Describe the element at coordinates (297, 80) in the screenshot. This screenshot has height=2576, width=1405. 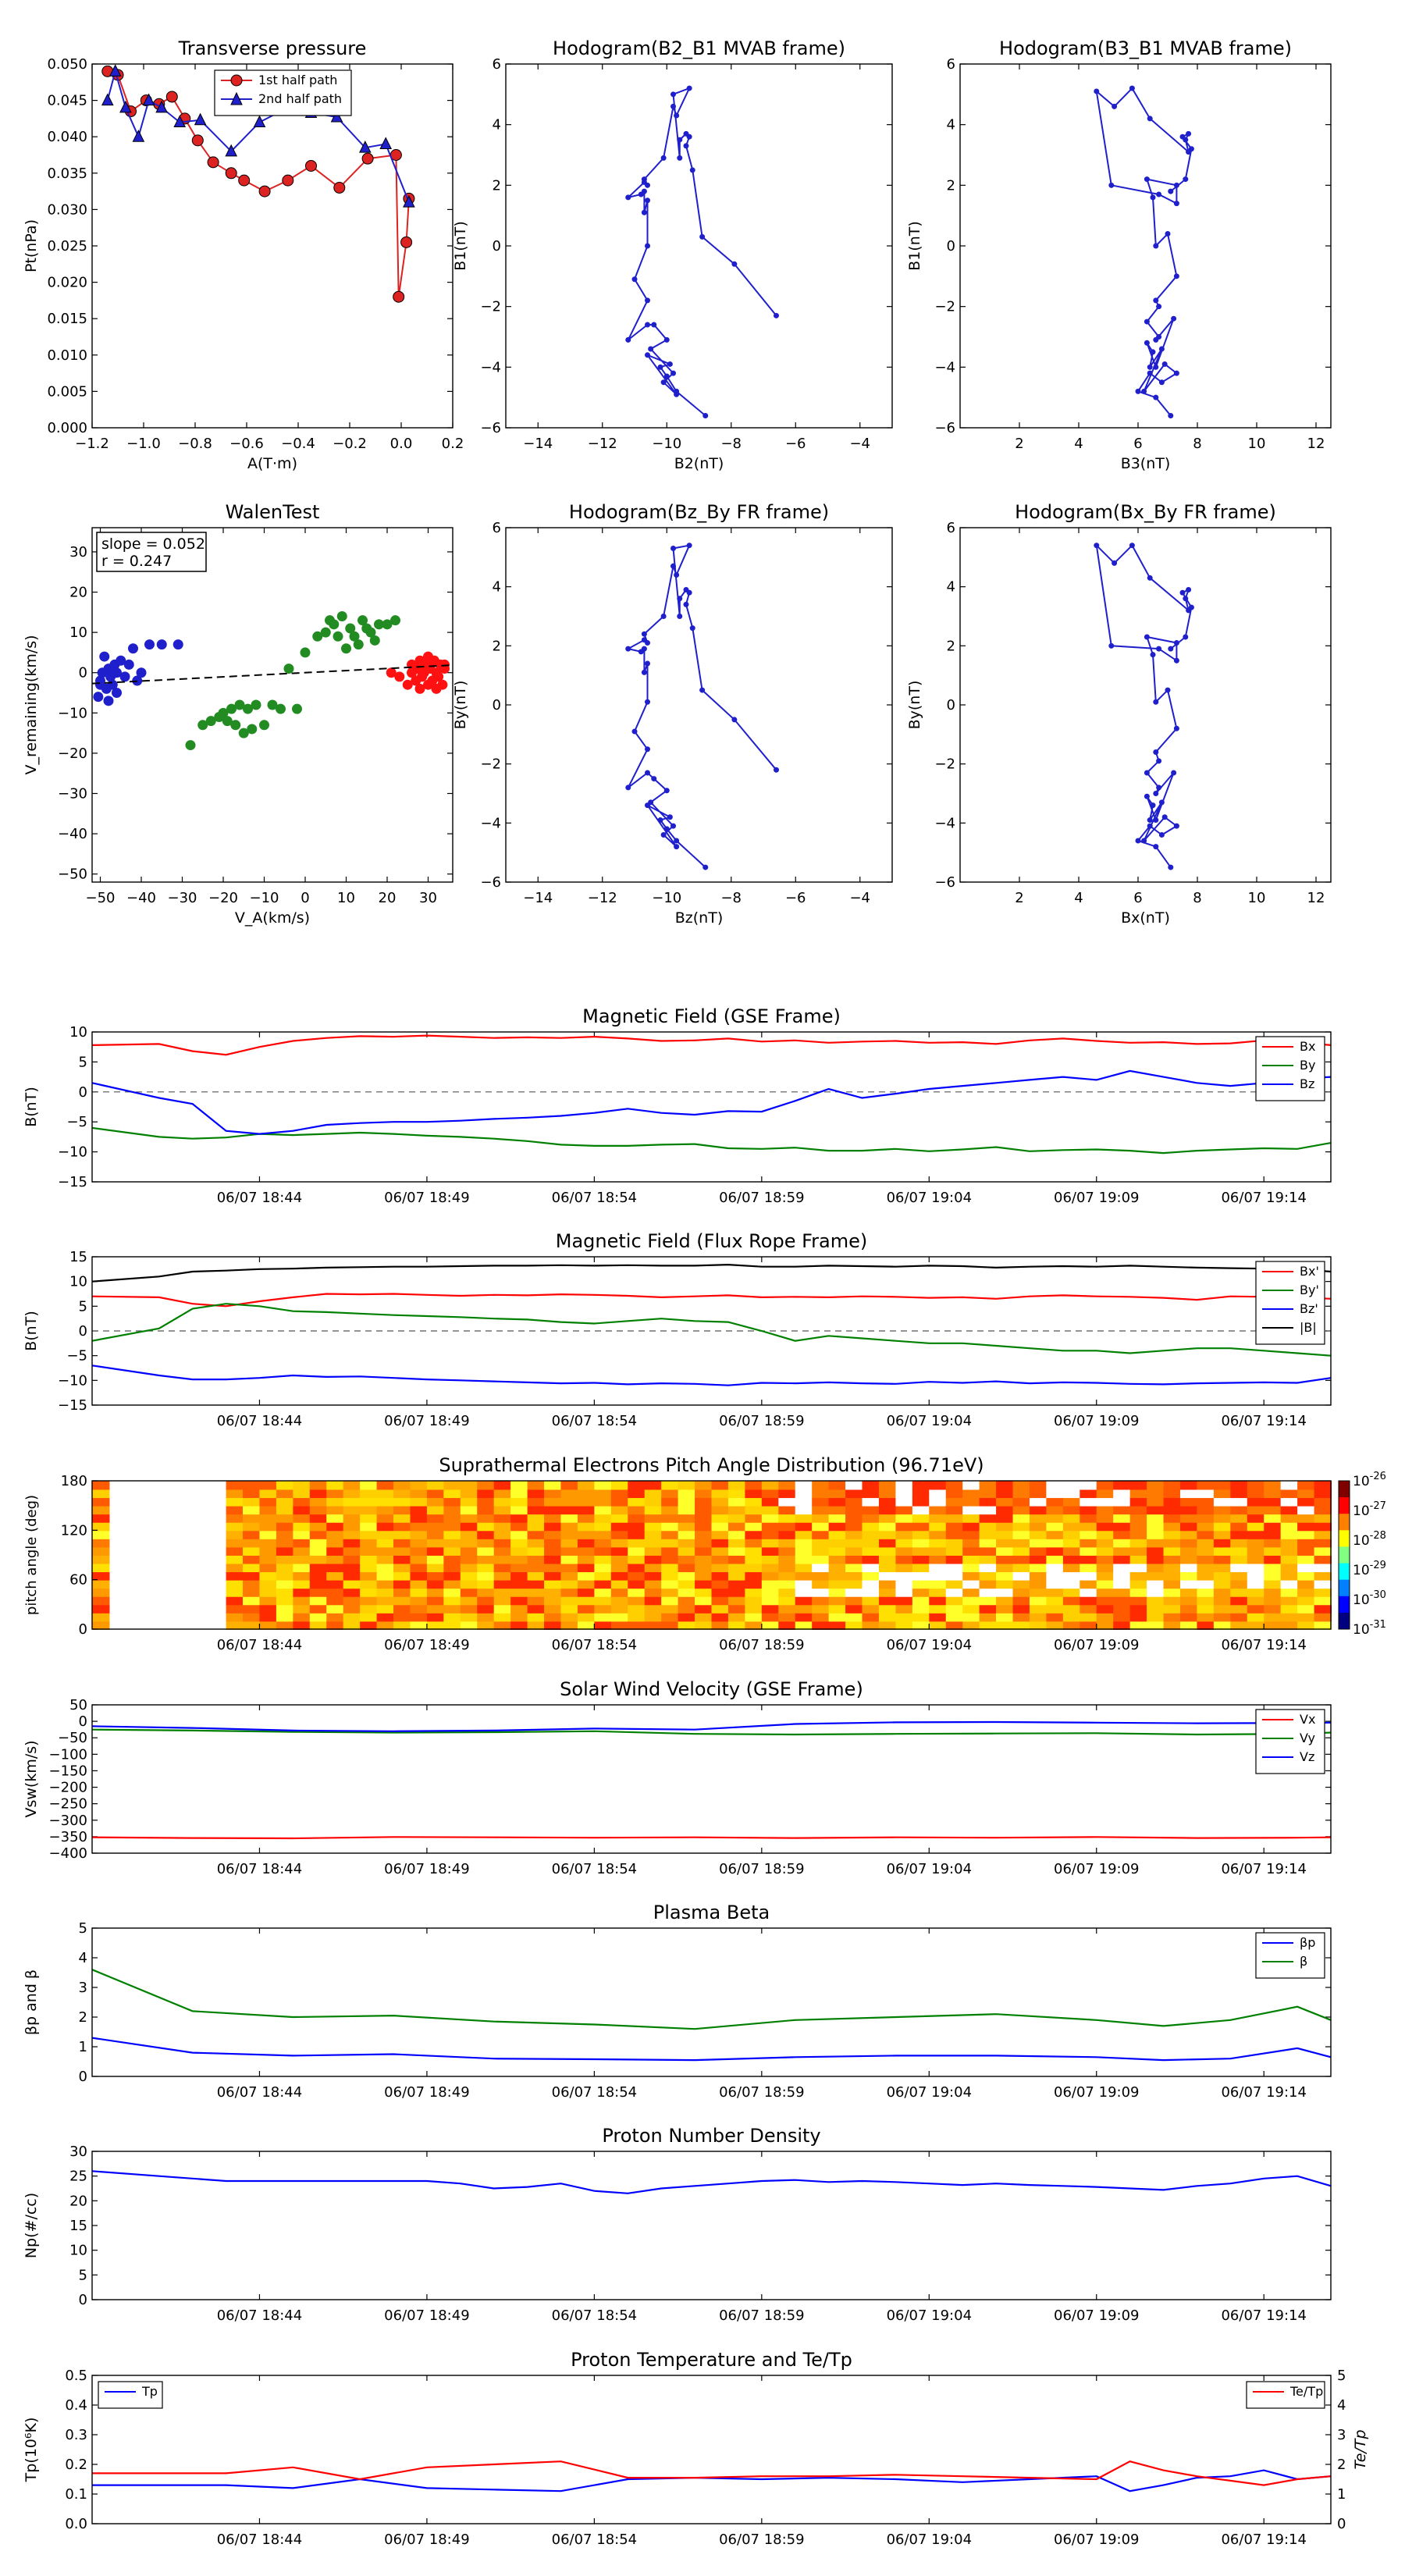
I see `legend-label: 1st half path` at that location.